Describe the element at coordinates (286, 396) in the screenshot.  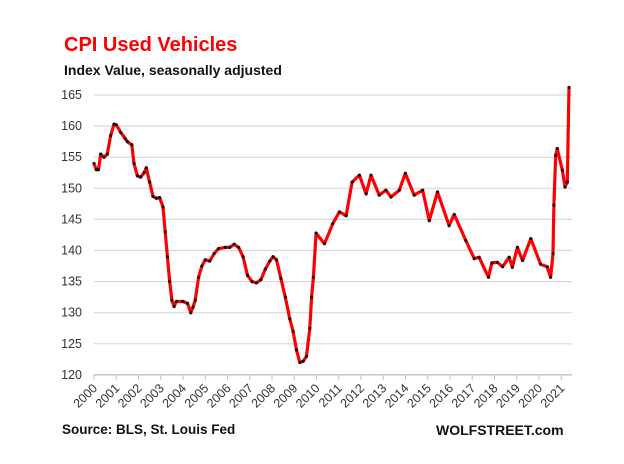
I see `x-tick-label: 2009` at that location.